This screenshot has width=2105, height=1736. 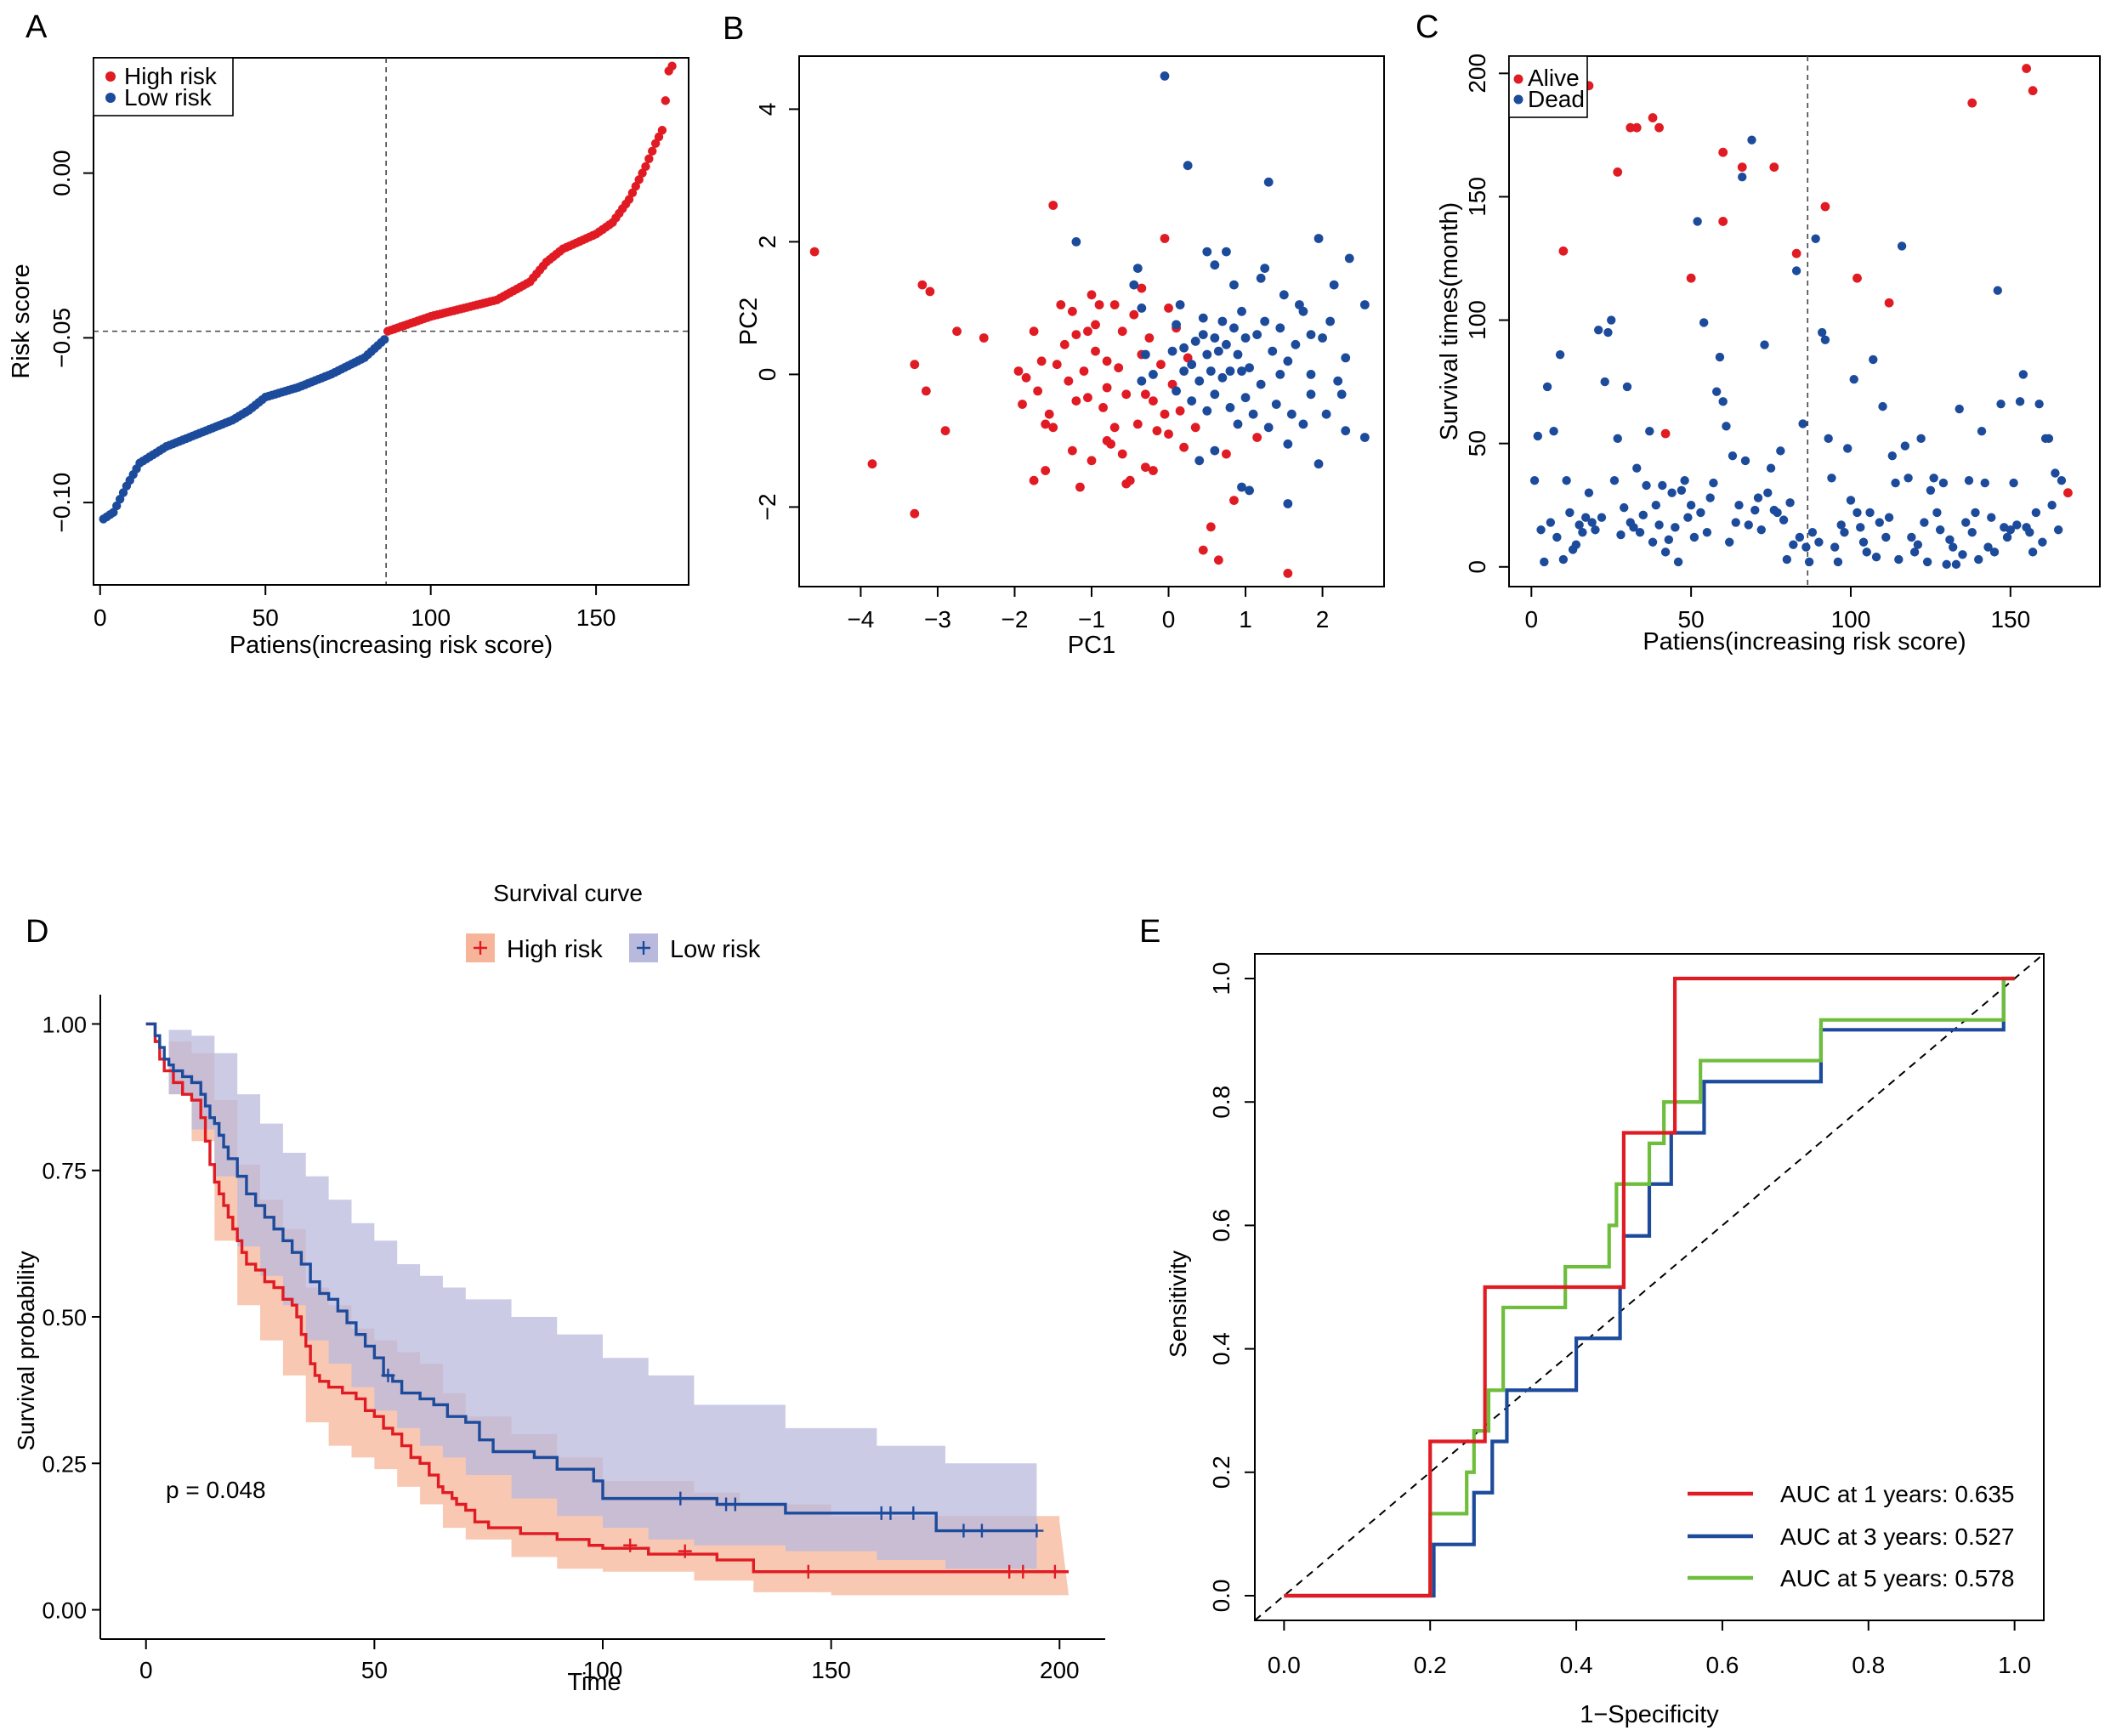 I want to click on y-tick-label: 0.4, so click(x=1221, y=1349).